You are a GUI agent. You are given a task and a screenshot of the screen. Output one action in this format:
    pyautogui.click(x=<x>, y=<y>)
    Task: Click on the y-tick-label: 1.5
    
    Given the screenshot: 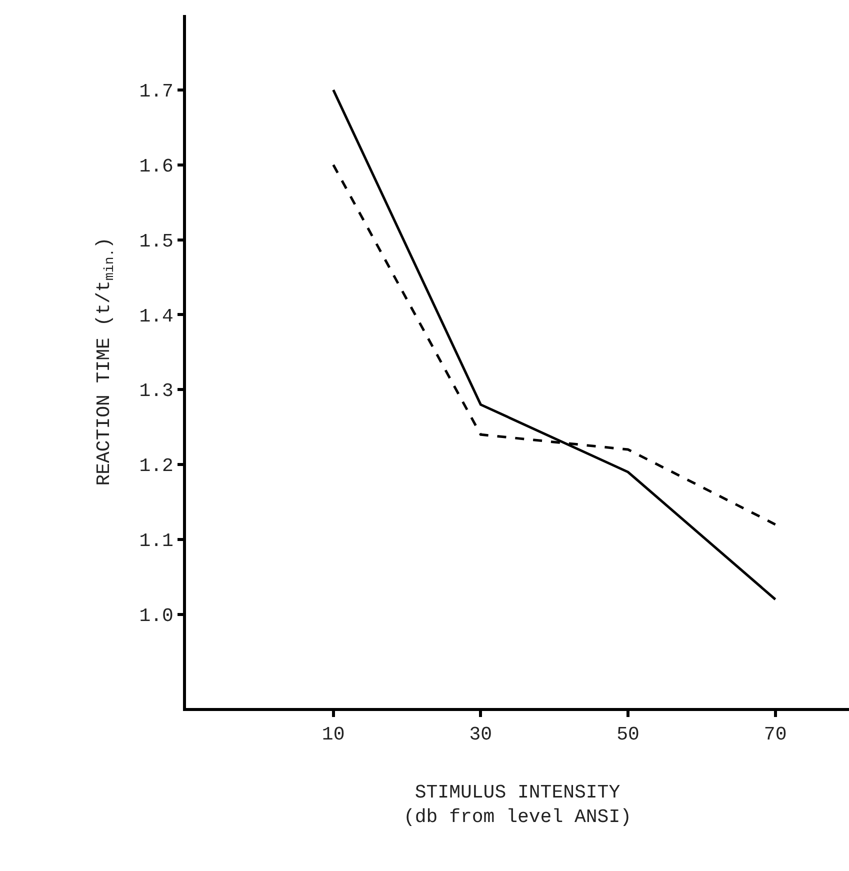 What is the action you would take?
    pyautogui.click(x=156, y=241)
    